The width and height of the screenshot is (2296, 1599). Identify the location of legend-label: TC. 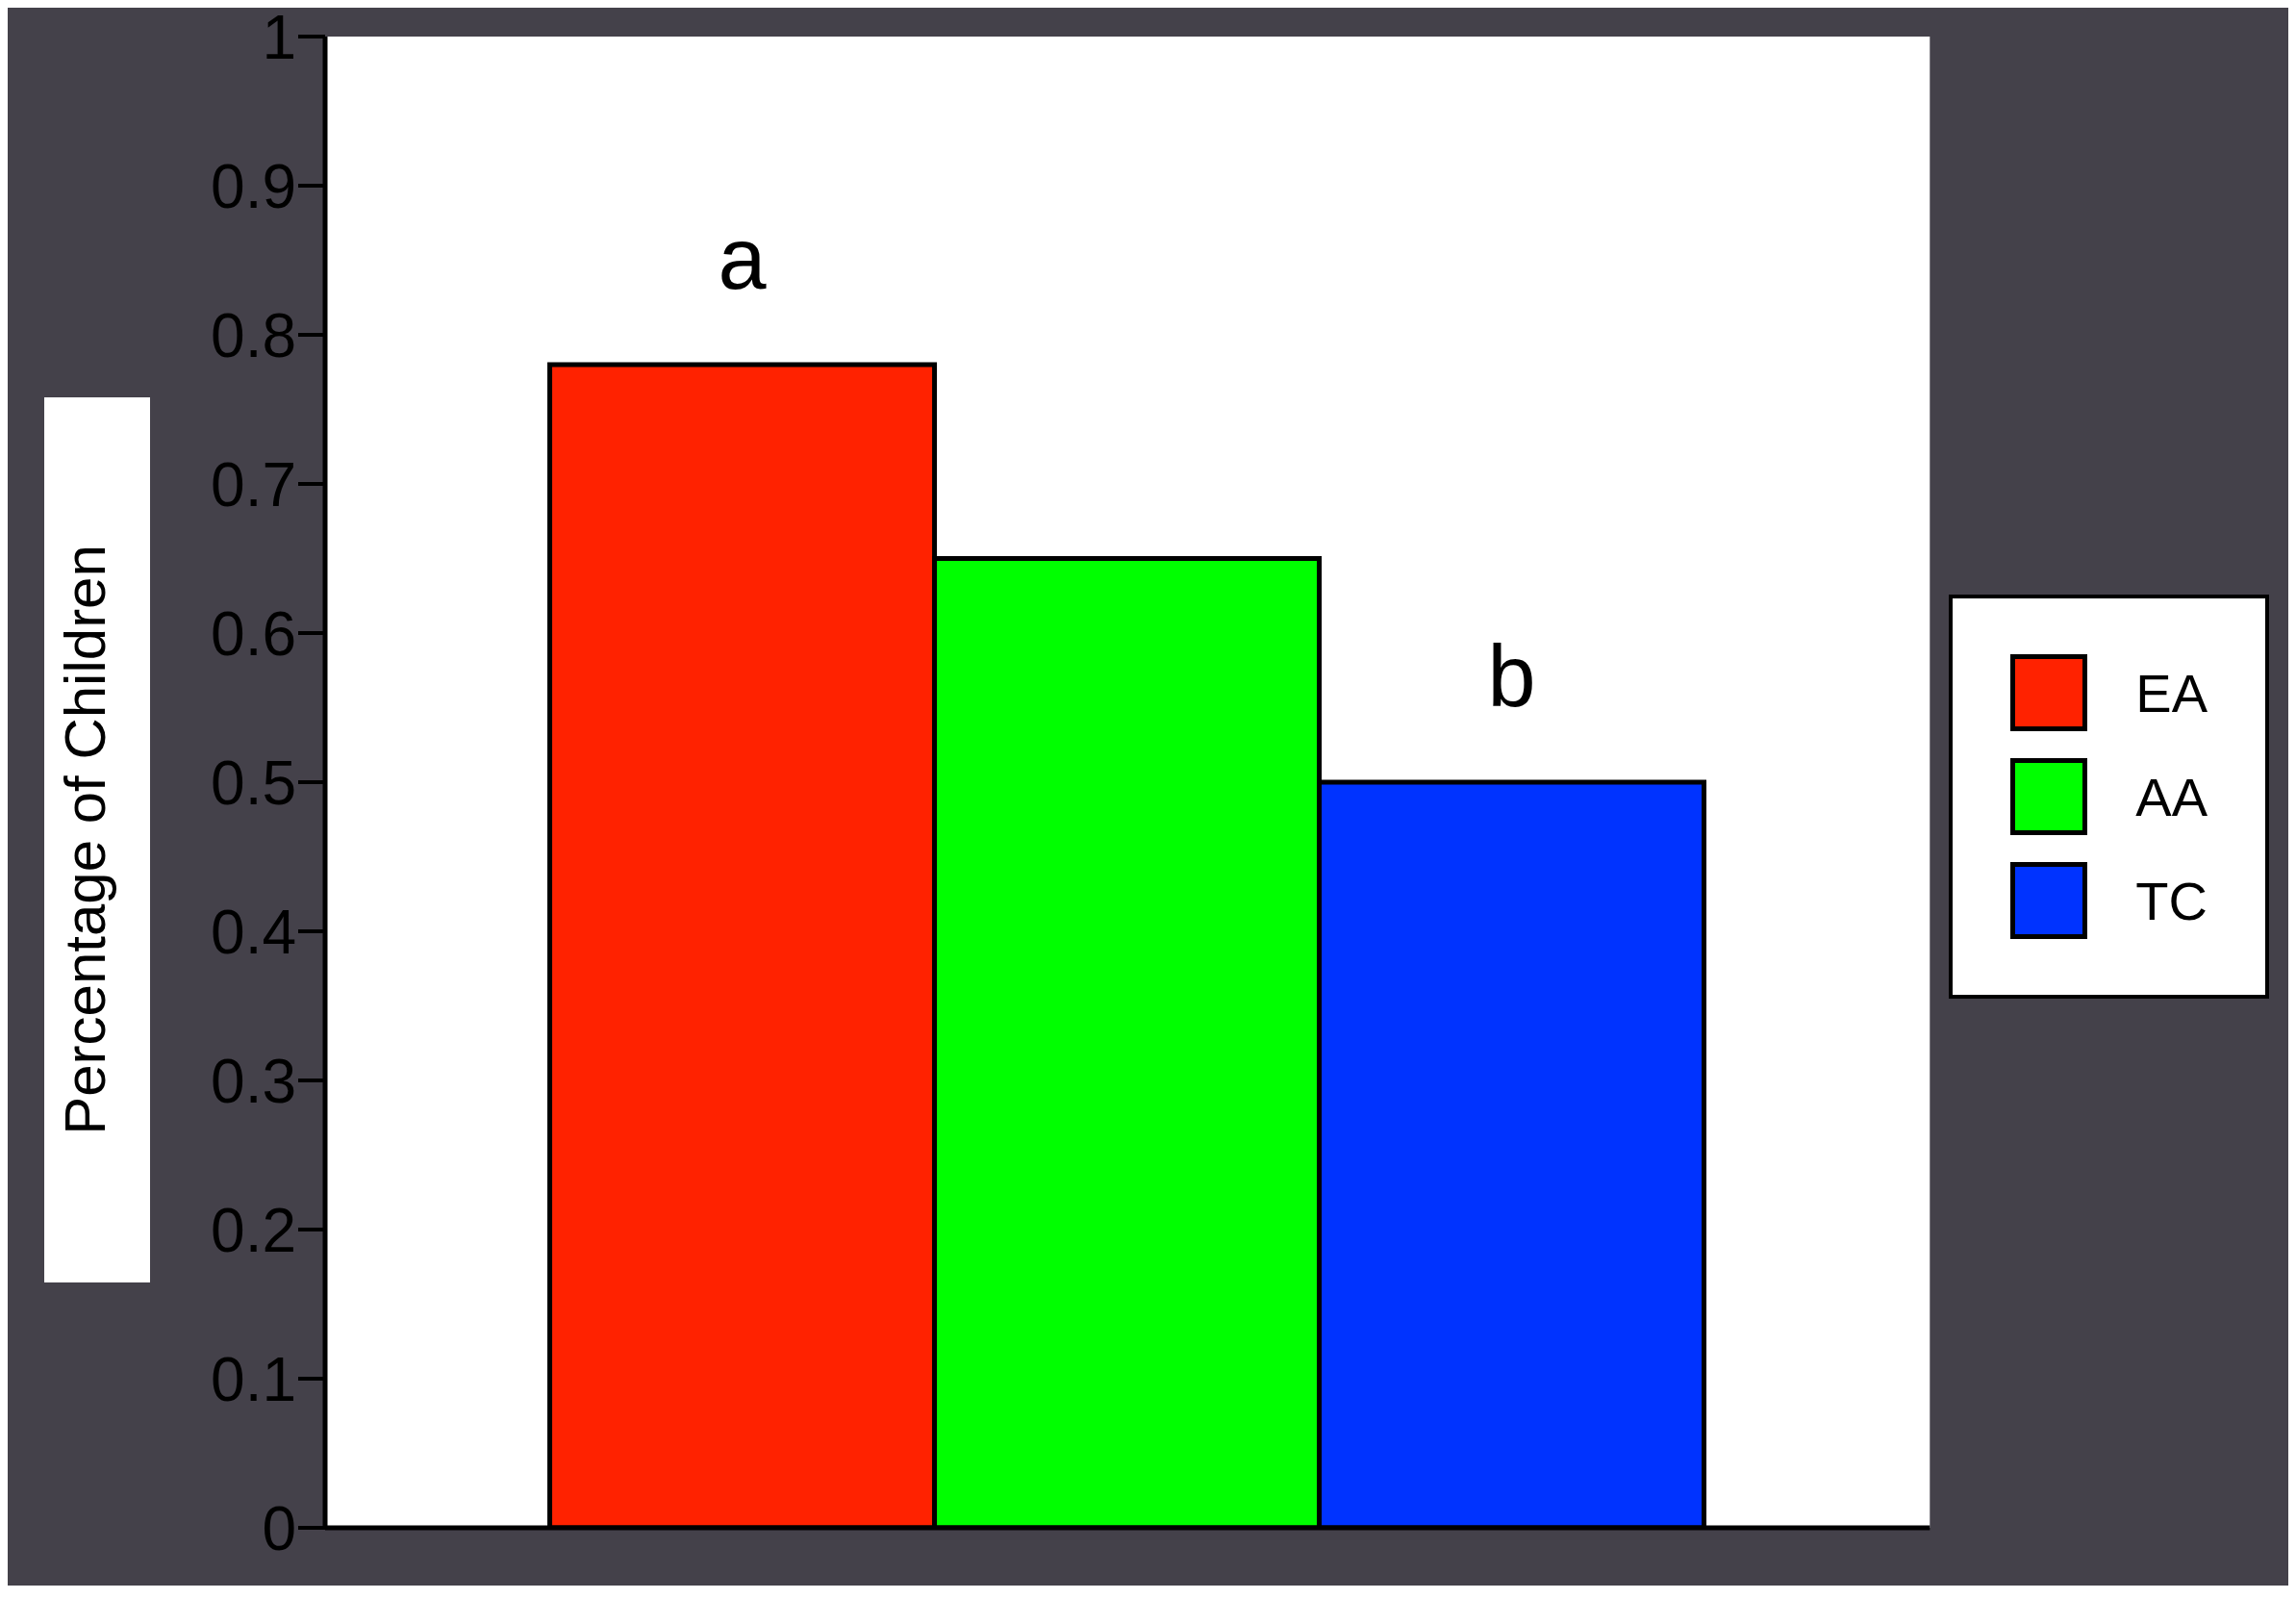
(2171, 900).